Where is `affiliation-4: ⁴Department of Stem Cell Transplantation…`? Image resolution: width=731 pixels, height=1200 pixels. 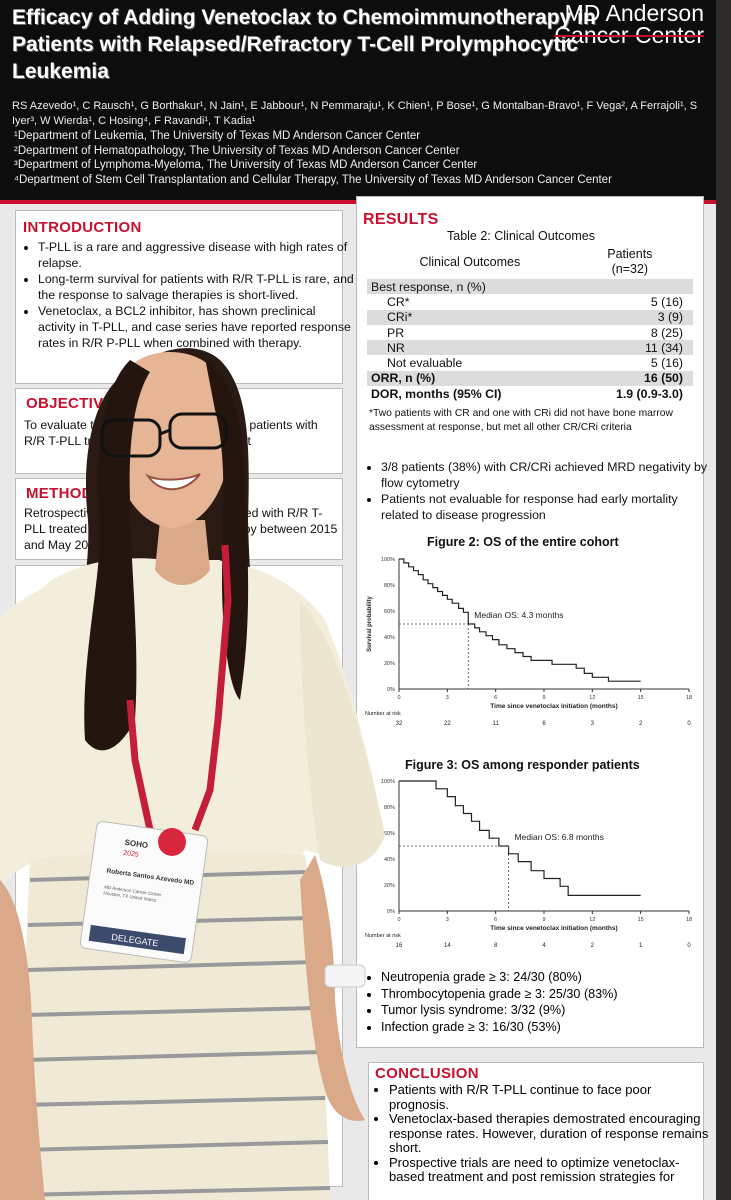
affiliation-4: ⁴Department of Stem Cell Transplantation… is located at coordinates (313, 179).